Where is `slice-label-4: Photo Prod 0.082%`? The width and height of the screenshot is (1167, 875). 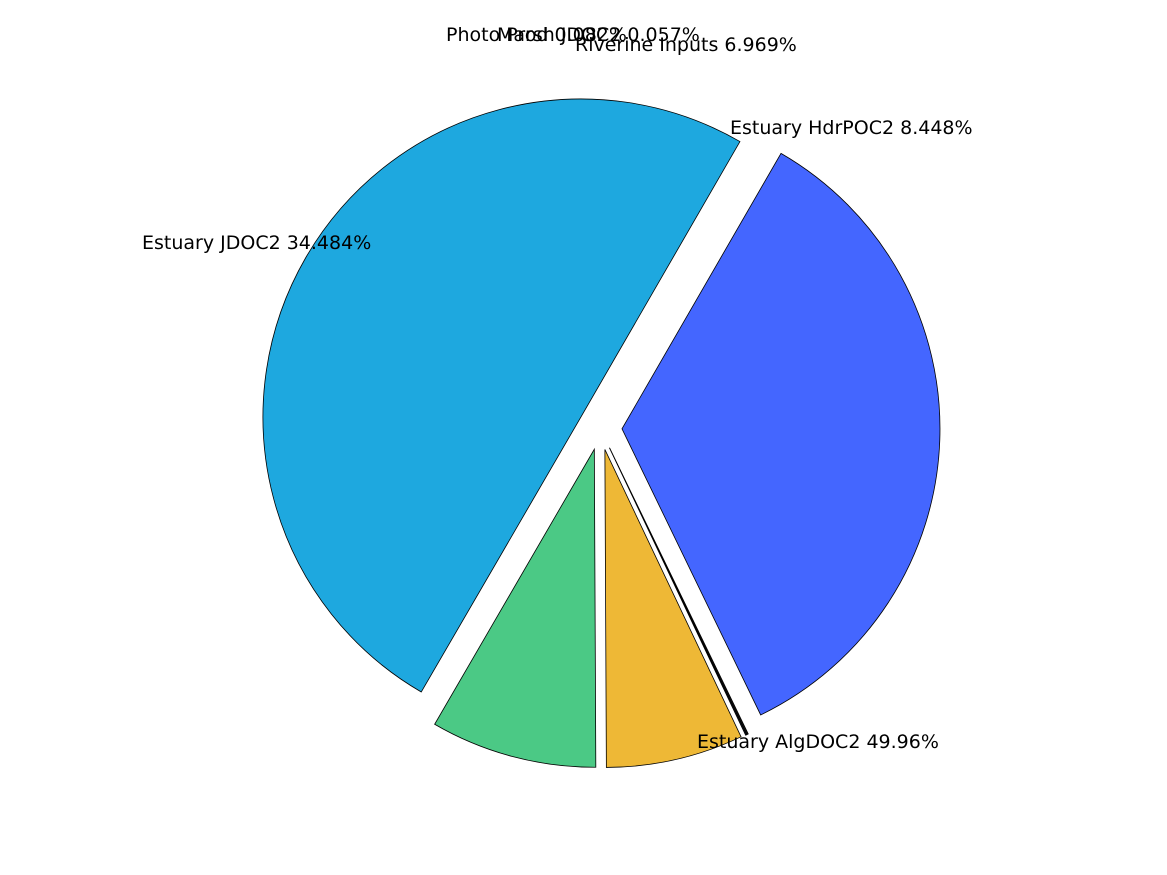 slice-label-4: Photo Prod 0.082% is located at coordinates (536, 35).